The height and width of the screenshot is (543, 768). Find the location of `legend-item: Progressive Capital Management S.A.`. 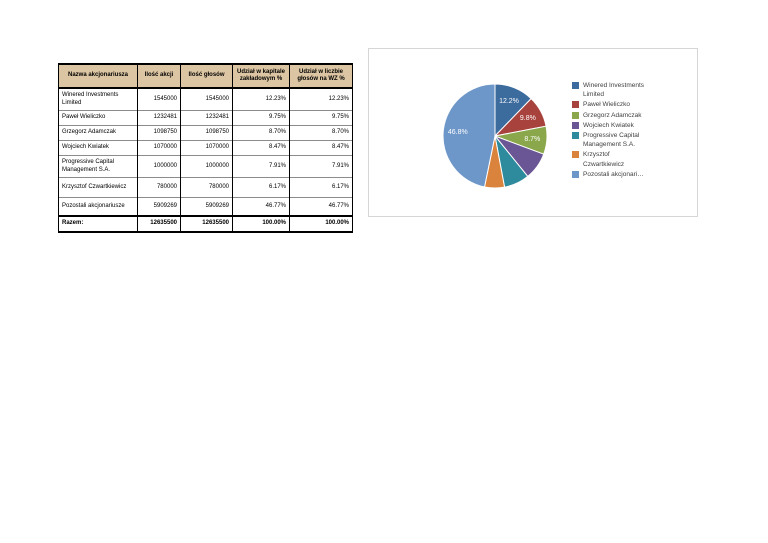

legend-item: Progressive Capital Management S.A. is located at coordinates (632, 140).